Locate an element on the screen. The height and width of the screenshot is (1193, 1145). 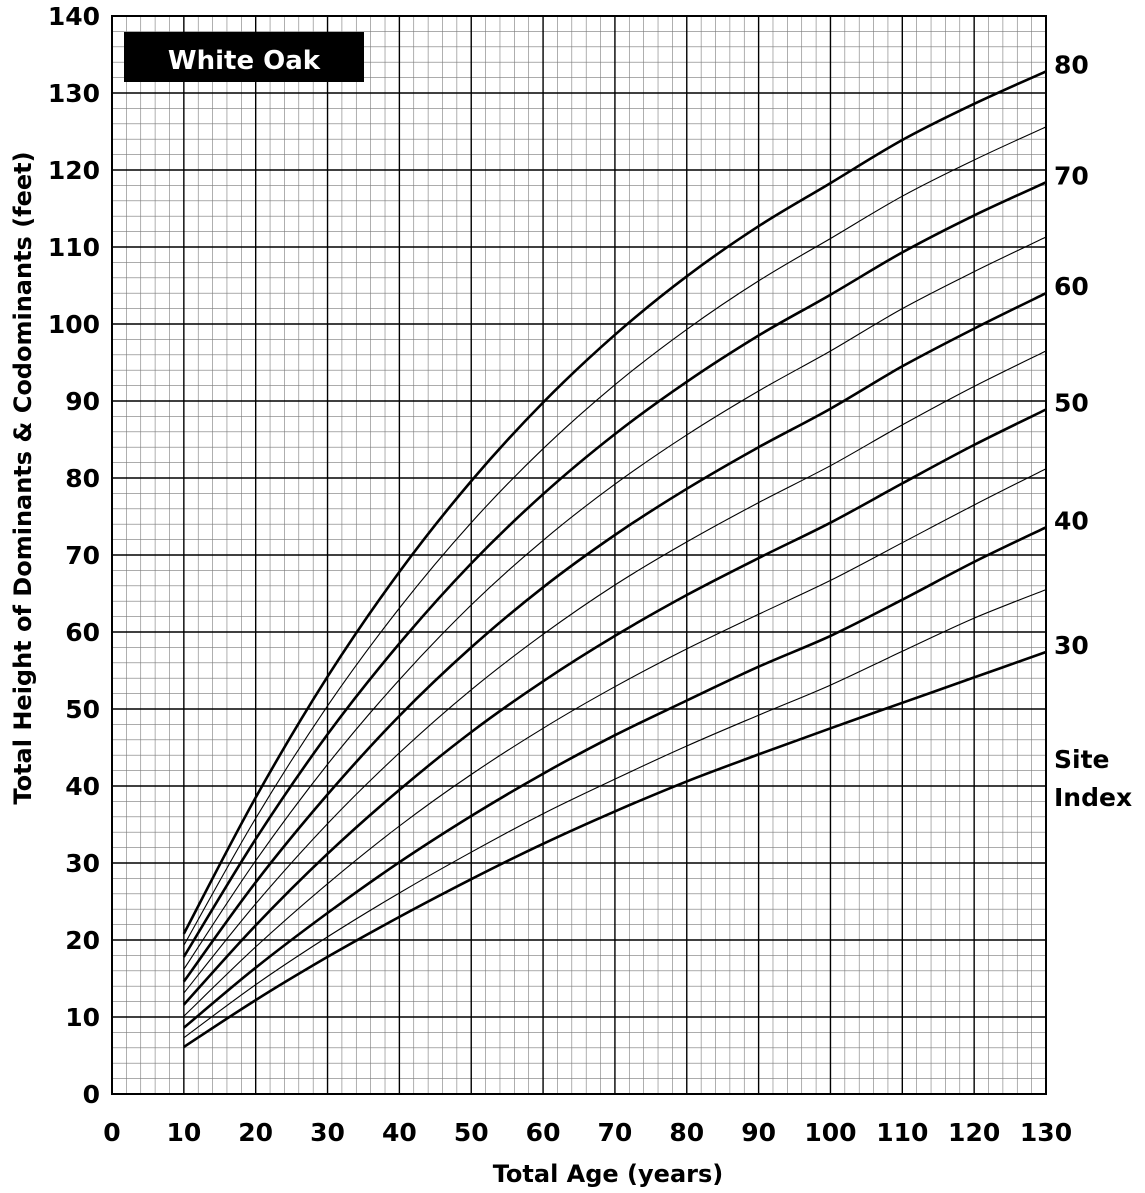
site-index-50-label: 50 is located at coordinates (1071, 402).